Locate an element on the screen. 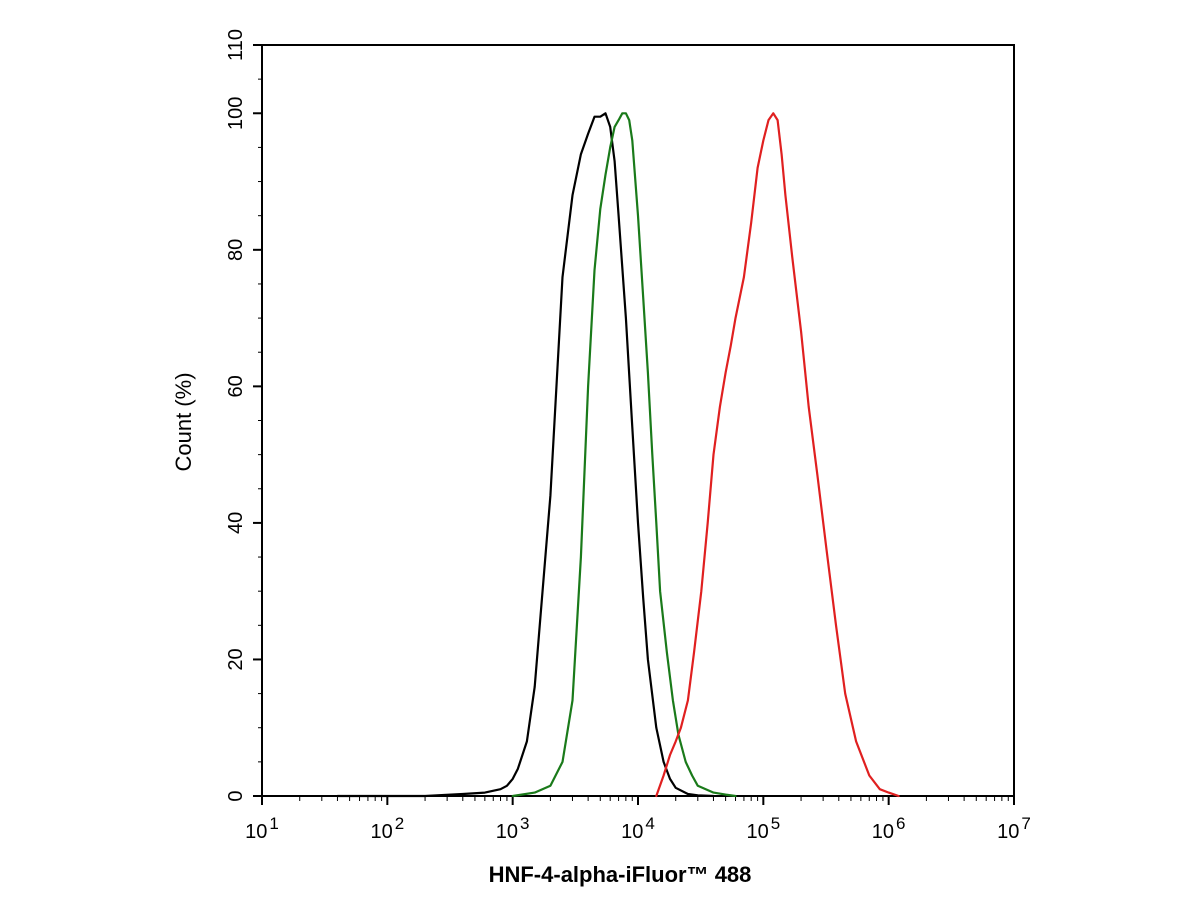 The image size is (1200, 905). y-tick-label: 80 is located at coordinates (236, 250).